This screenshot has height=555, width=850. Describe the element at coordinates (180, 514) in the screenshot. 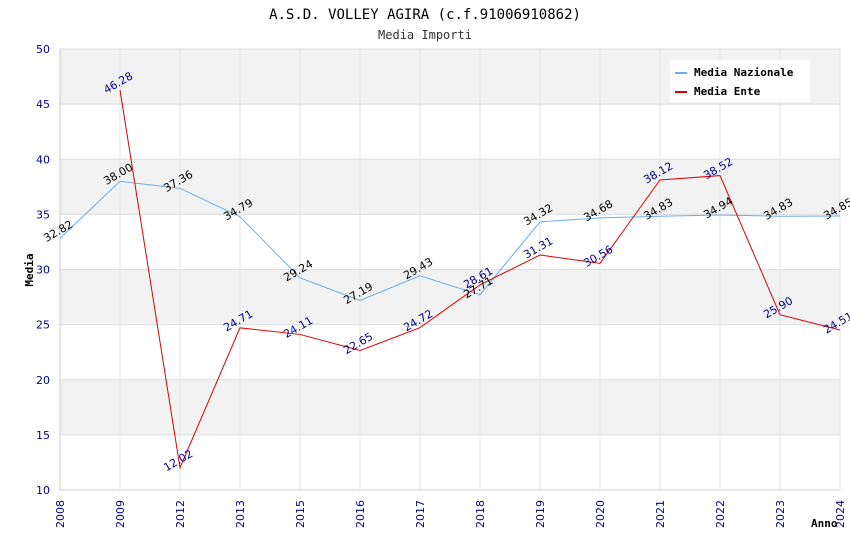

I see `x-tick-label: 2012` at that location.